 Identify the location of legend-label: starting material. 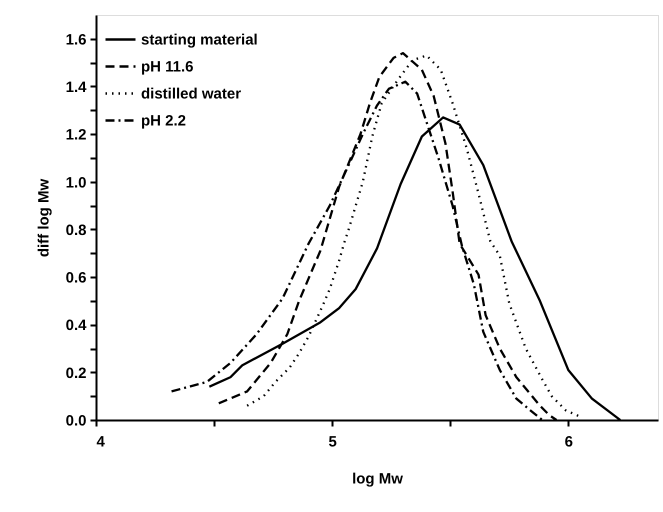
(199, 40).